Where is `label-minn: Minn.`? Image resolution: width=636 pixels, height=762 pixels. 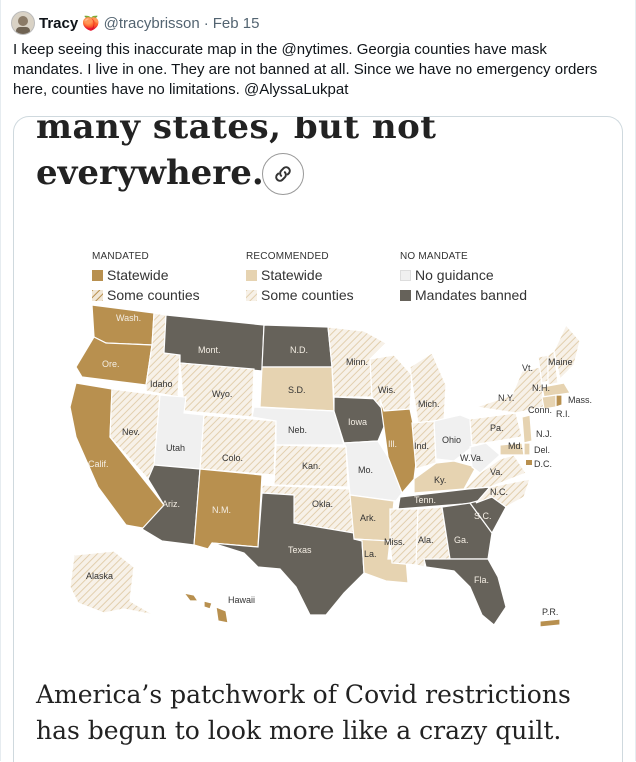 label-minn: Minn. is located at coordinates (357, 362).